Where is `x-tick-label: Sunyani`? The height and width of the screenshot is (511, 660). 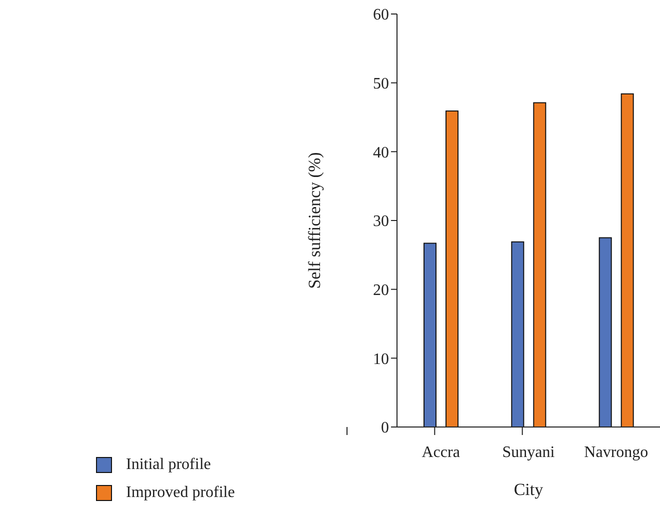 x-tick-label: Sunyani is located at coordinates (529, 452).